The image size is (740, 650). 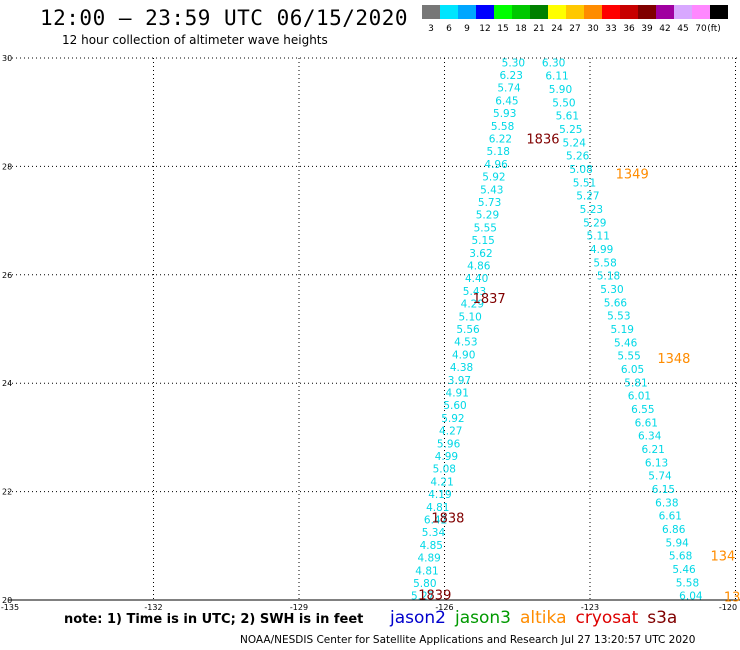 What do you see at coordinates (570, 130) in the screenshot?
I see `wave-height-value: 5.25` at bounding box center [570, 130].